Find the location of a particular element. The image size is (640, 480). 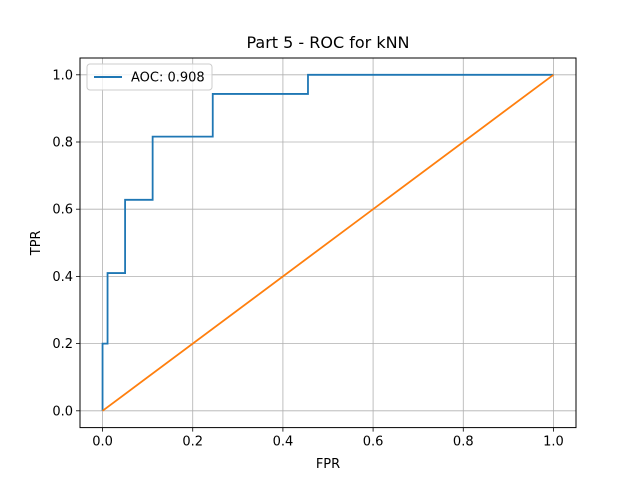

y-tick-label: 0.4 is located at coordinates (62, 277).